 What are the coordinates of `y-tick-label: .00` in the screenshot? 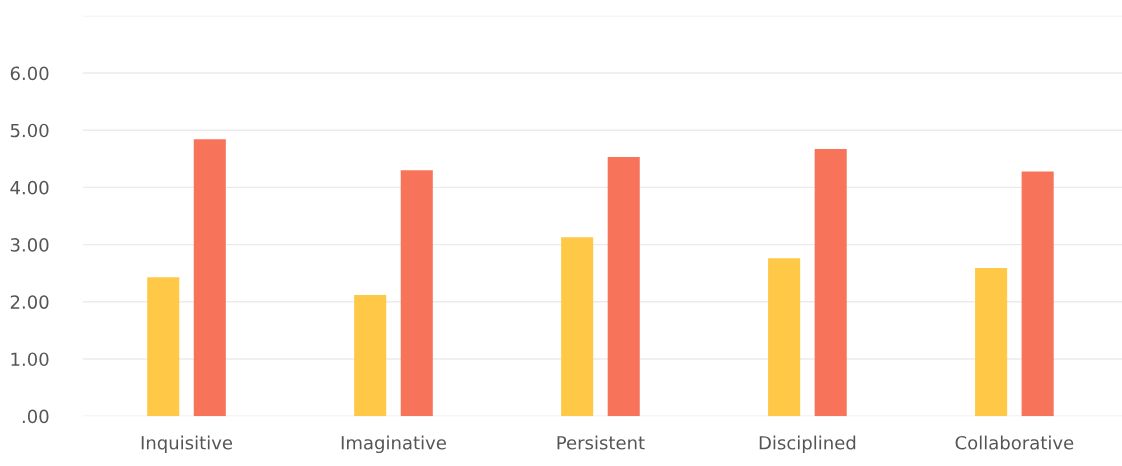 It's located at (35, 416).